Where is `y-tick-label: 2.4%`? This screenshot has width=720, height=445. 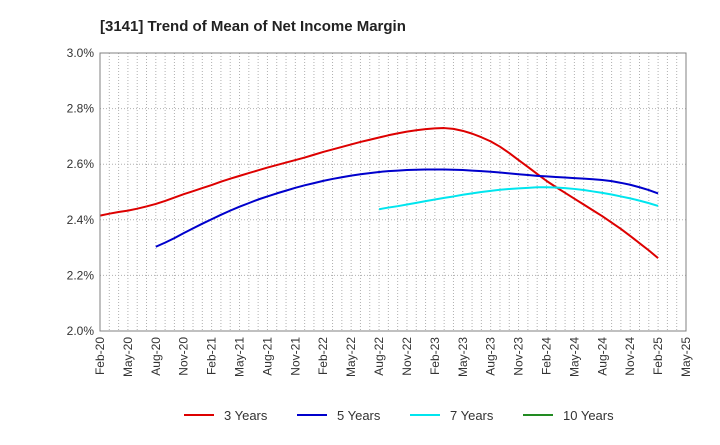
y-tick-label: 2.4% is located at coordinates (81, 220).